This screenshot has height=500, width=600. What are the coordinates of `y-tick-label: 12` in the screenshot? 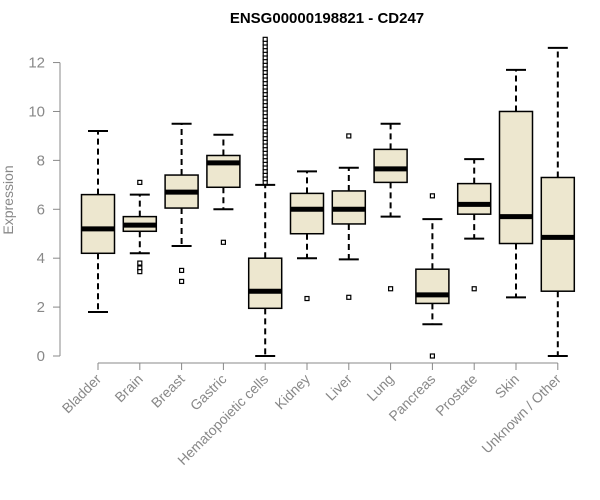 It's located at (36, 63).